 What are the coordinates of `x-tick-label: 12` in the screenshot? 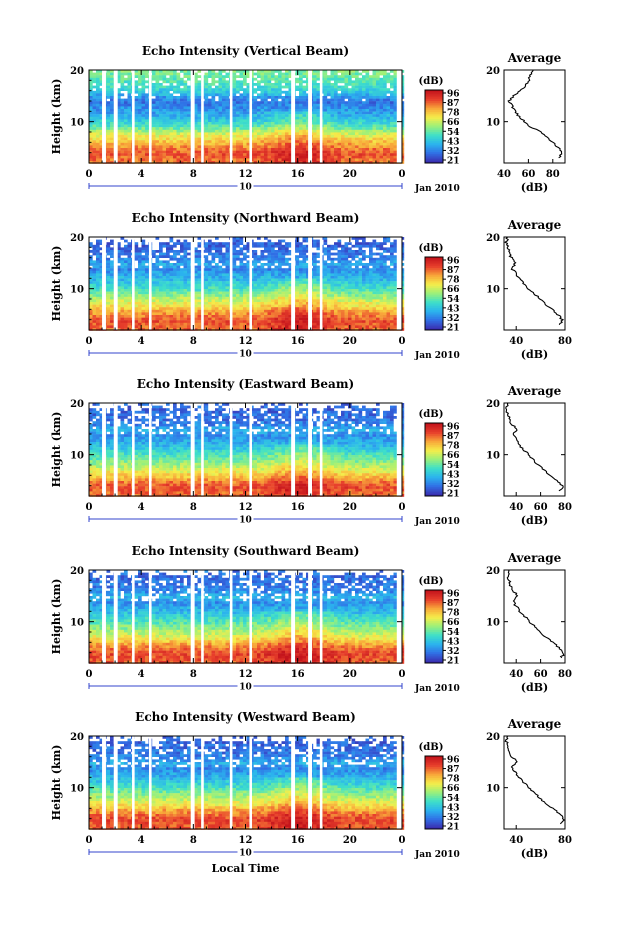 It's located at (246, 174).